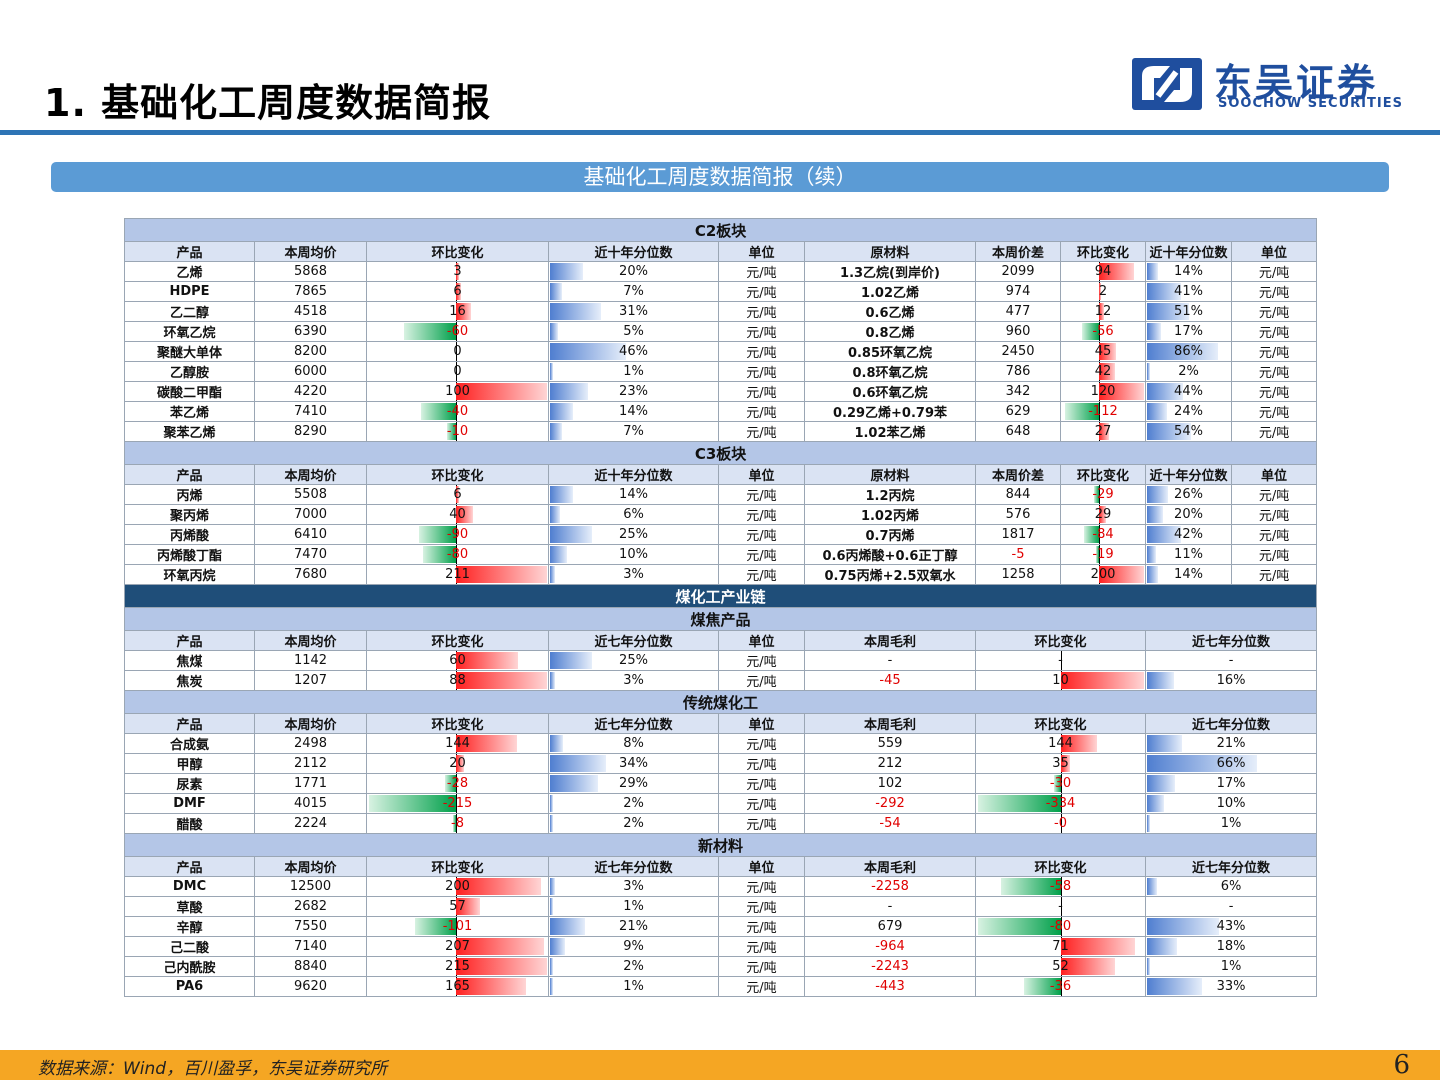 The image size is (1440, 1080). What do you see at coordinates (720, 132) in the screenshot?
I see `header-divider` at bounding box center [720, 132].